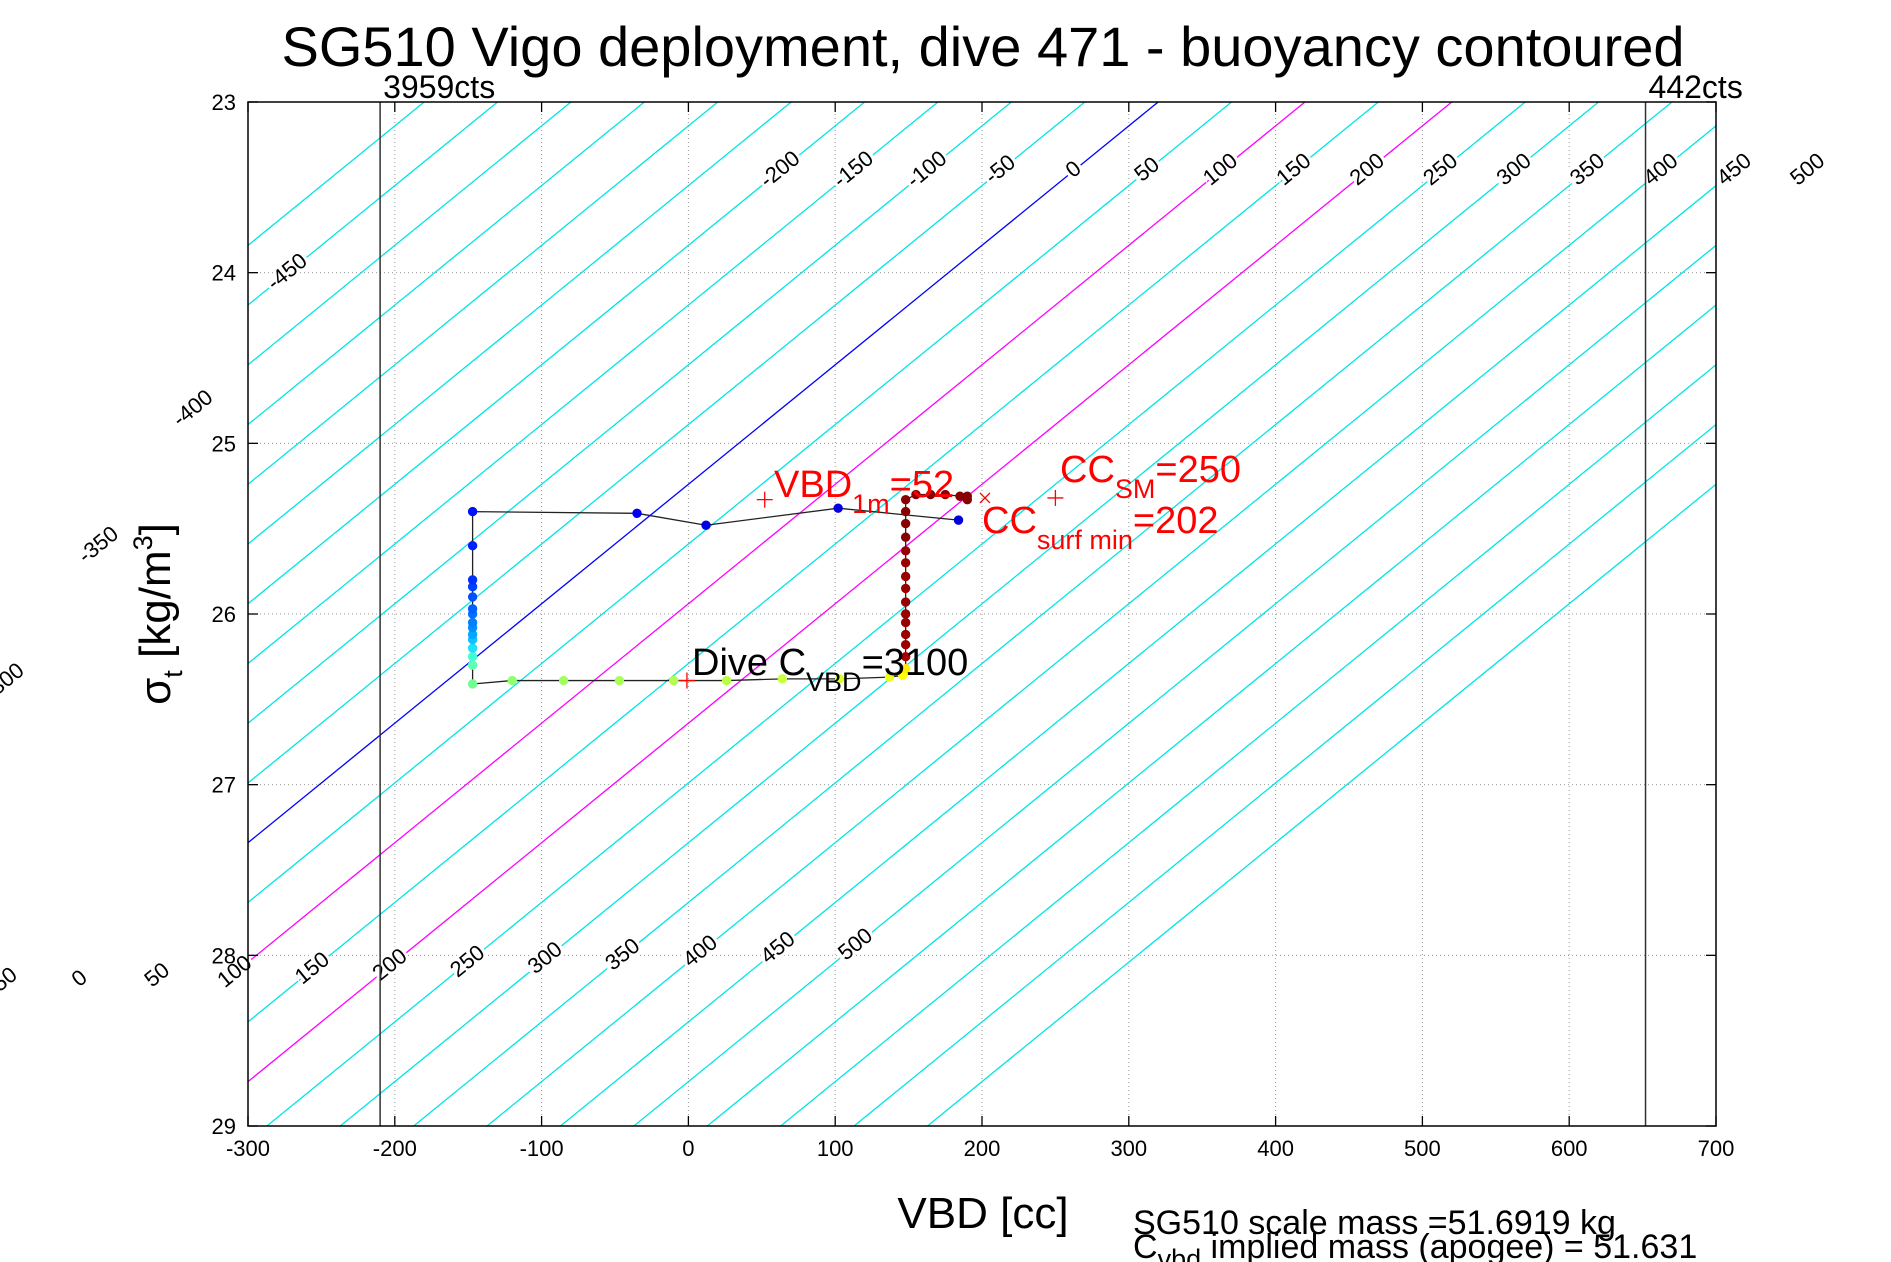  I want to click on x-tick-label: 500, so click(1422, 1148).